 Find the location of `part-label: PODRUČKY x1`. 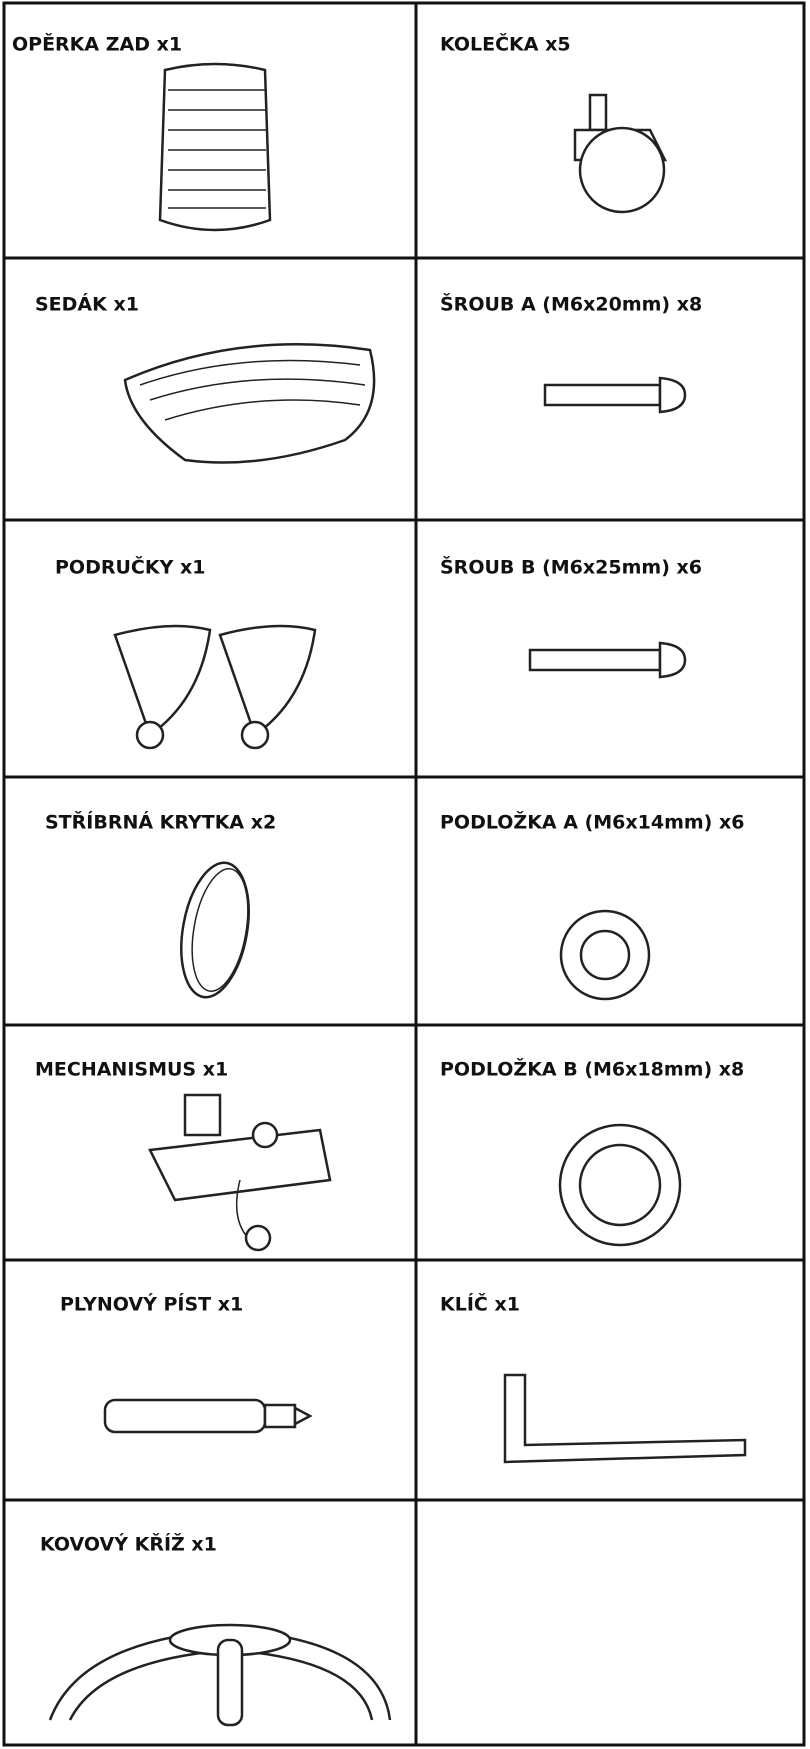

part-label: PODRUČKY x1 is located at coordinates (130, 567).